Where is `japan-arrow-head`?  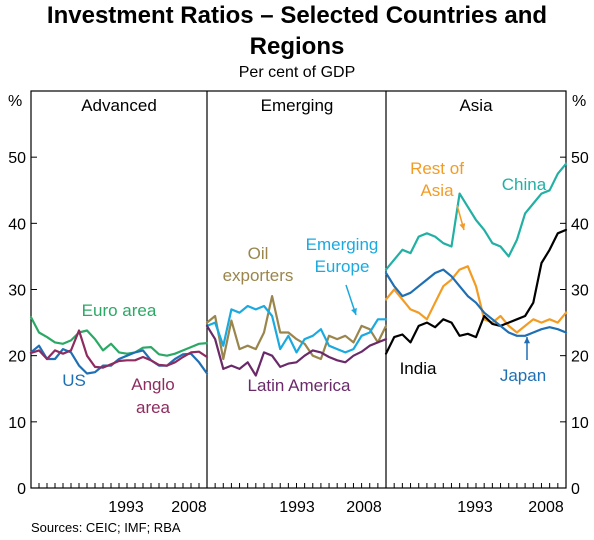 japan-arrow-head is located at coordinates (527, 340).